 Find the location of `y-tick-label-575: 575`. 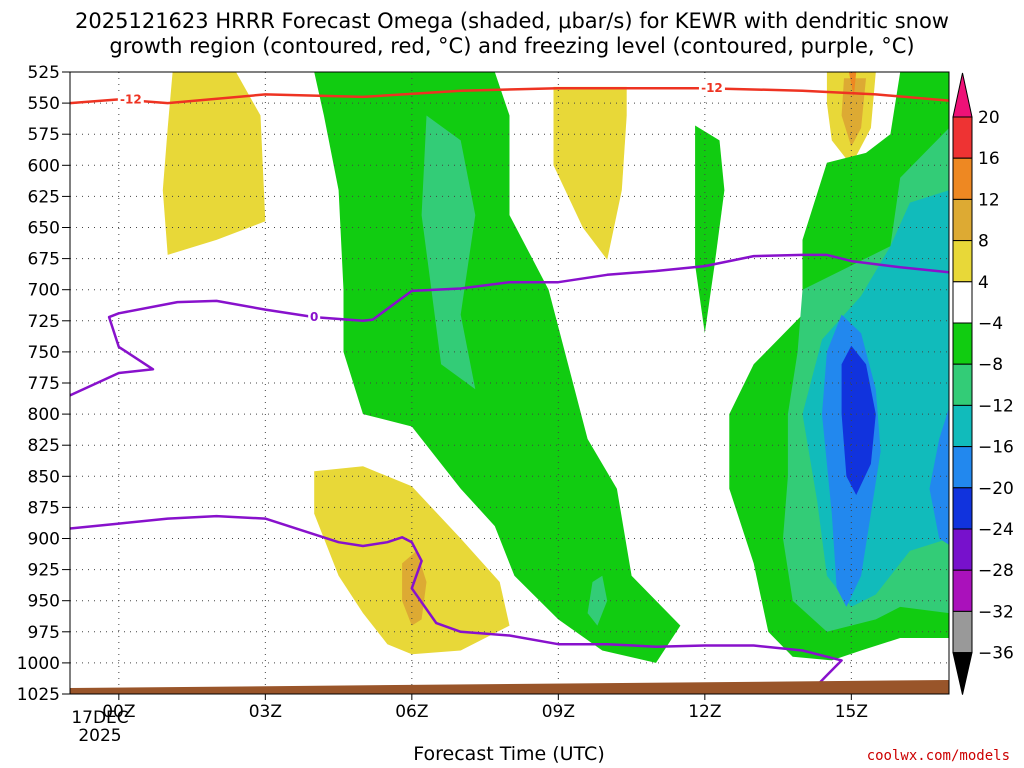

y-tick-label-575: 575 is located at coordinates (44, 135).